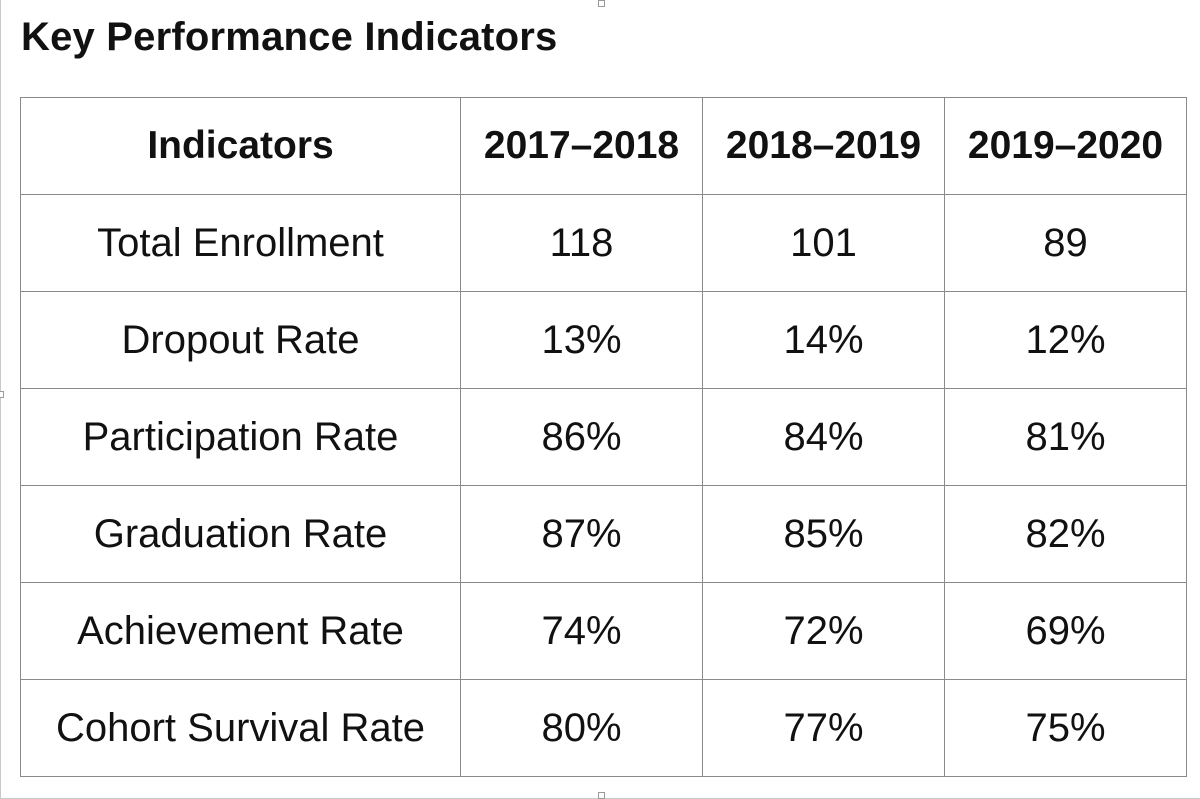  I want to click on table-cell: 85%, so click(823, 534).